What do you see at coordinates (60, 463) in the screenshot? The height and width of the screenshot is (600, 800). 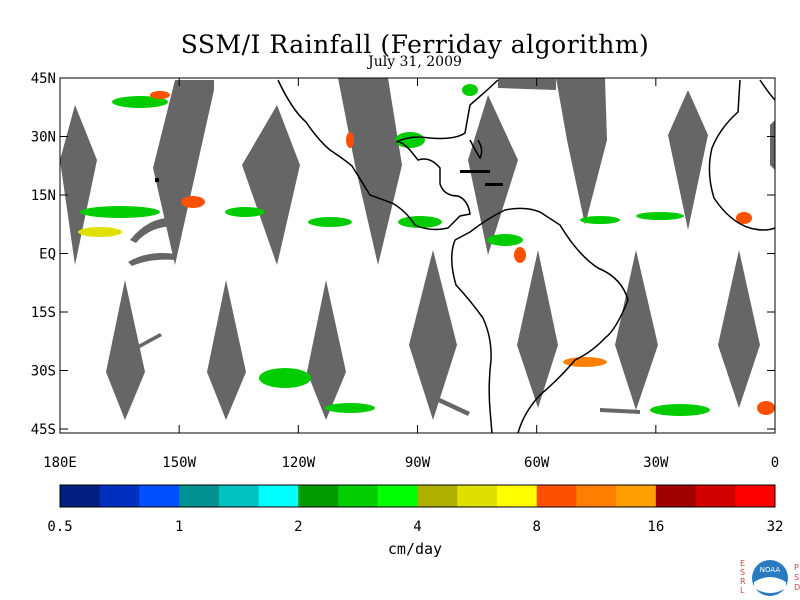 I see `lon-tick-label: 180E` at bounding box center [60, 463].